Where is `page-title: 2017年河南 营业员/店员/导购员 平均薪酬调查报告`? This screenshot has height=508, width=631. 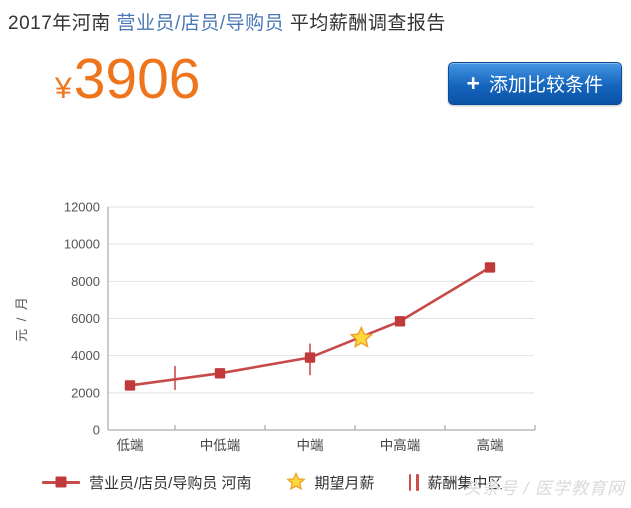
page-title: 2017年河南 营业员/店员/导购员 平均薪酬调查报告 is located at coordinates (227, 21).